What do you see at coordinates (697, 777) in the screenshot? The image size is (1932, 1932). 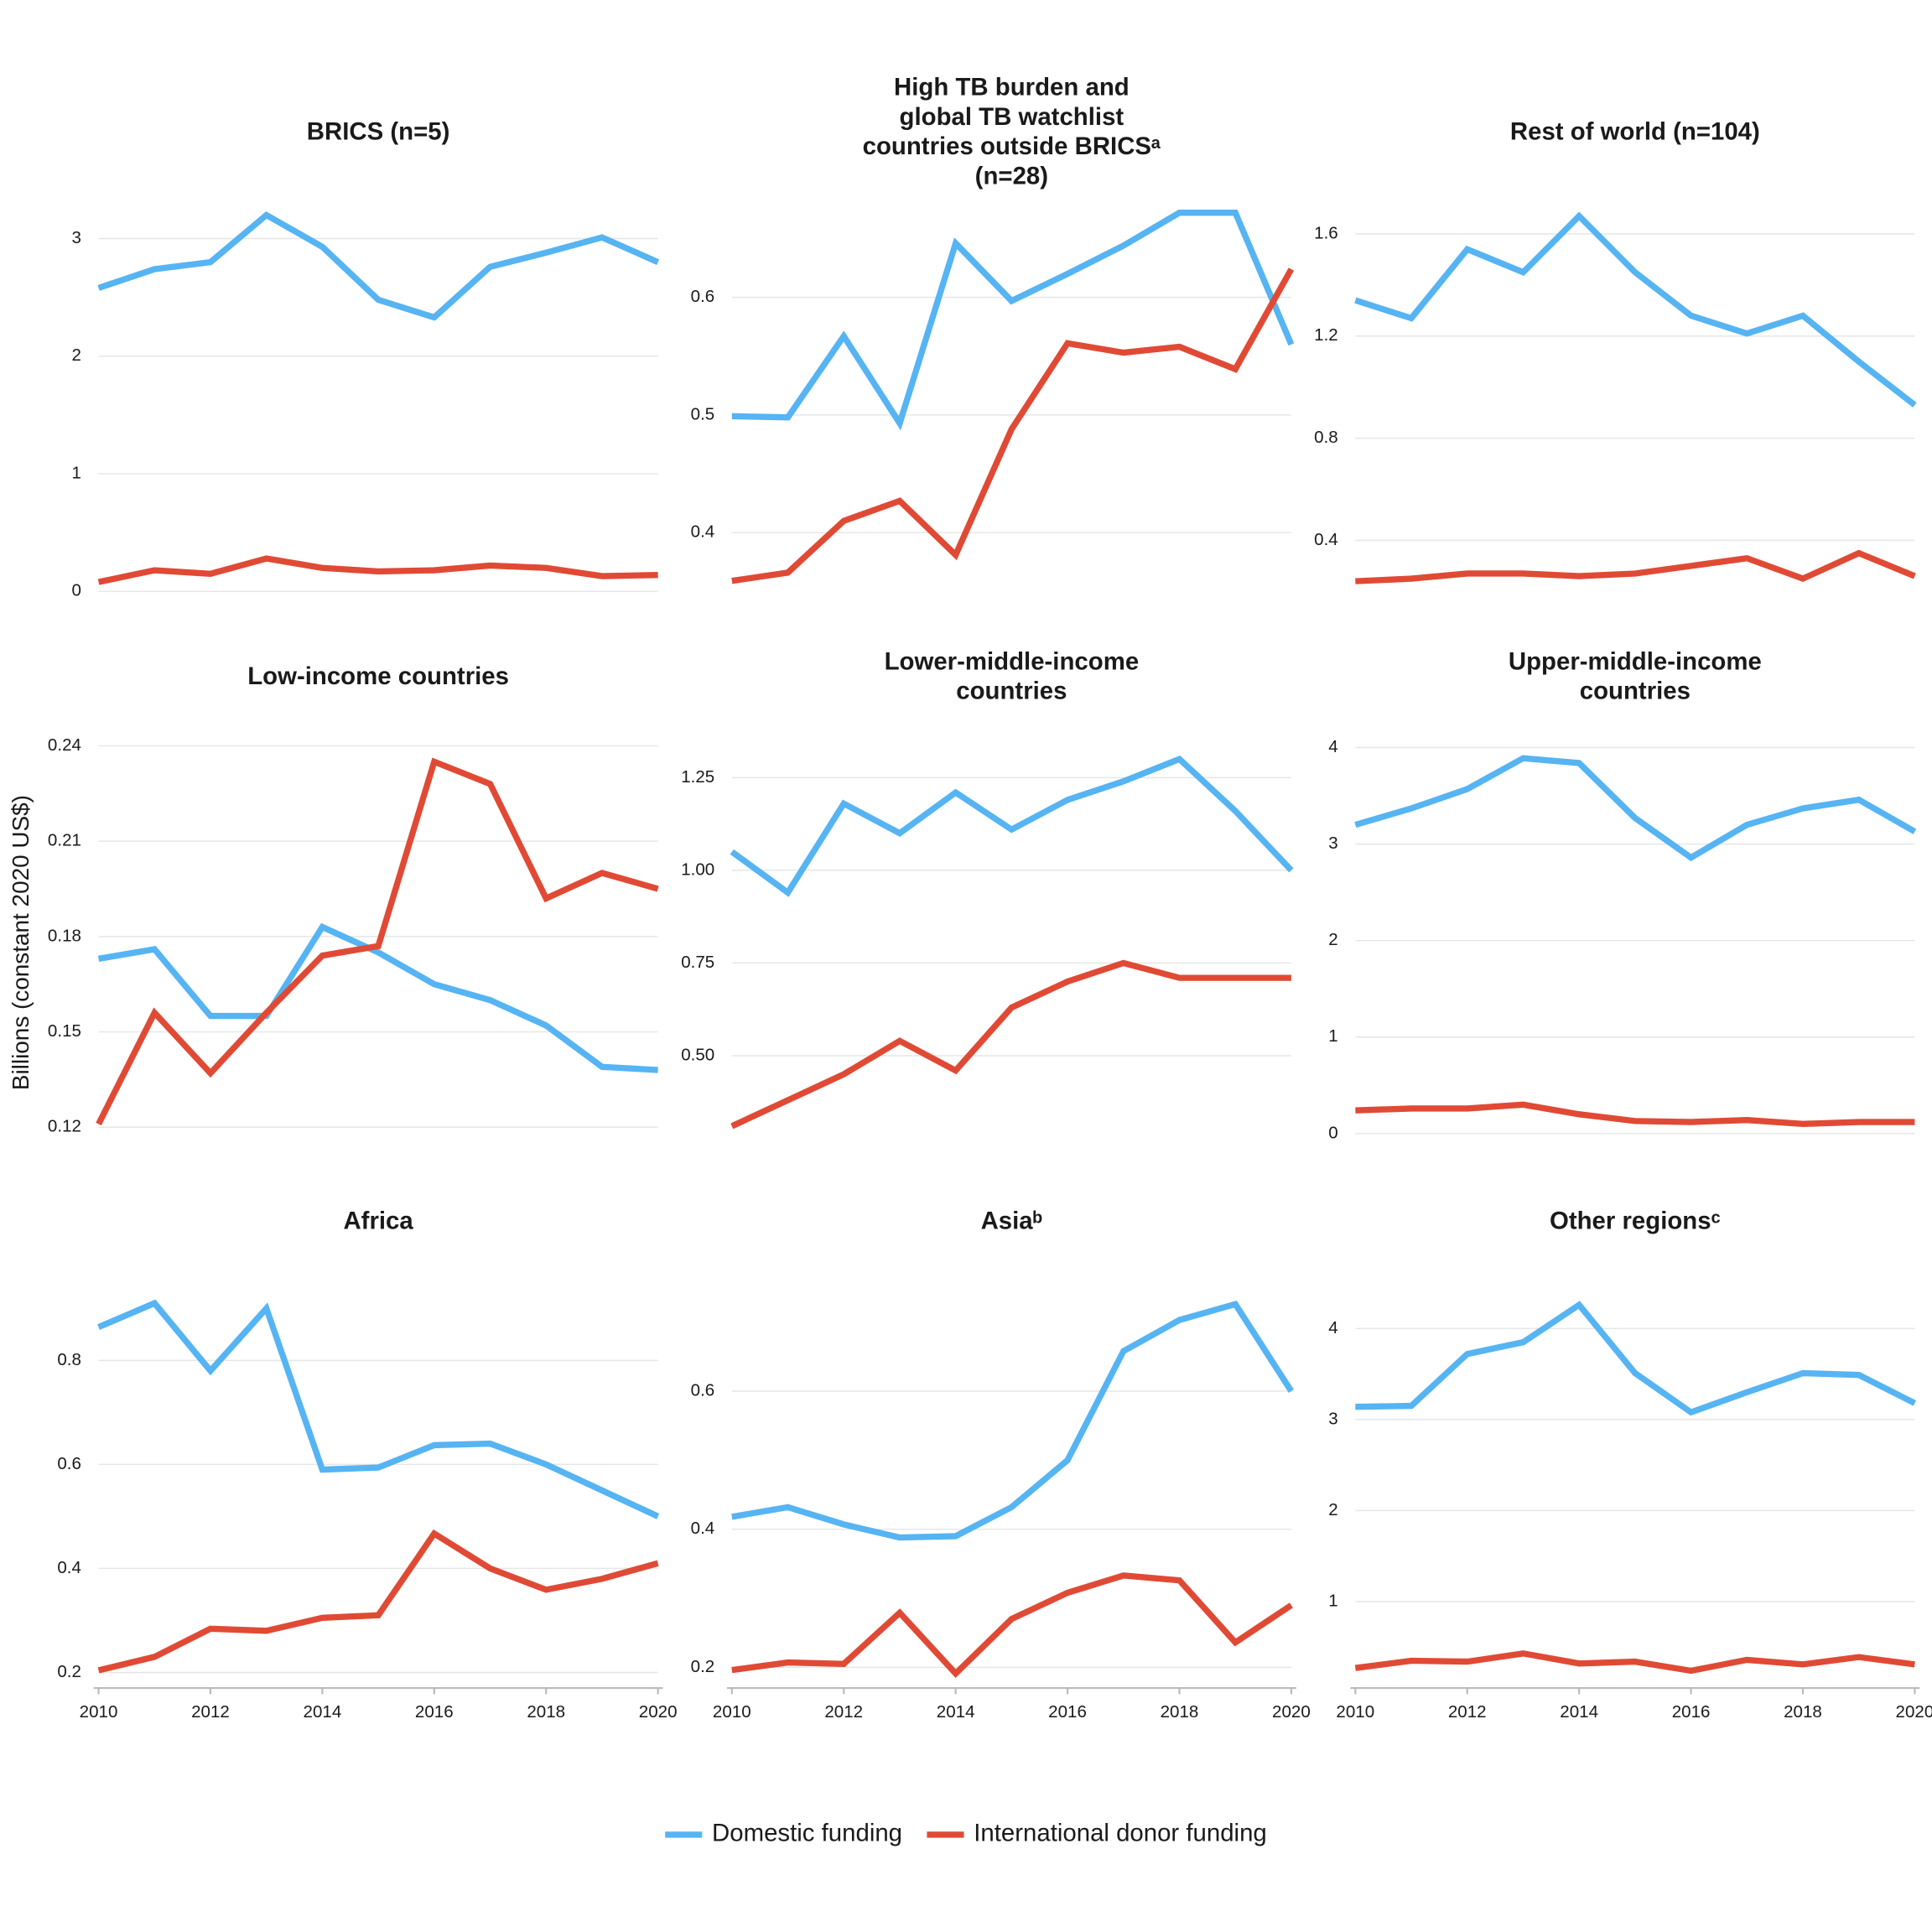 I see `y-tick-label: 1.25` at bounding box center [697, 777].